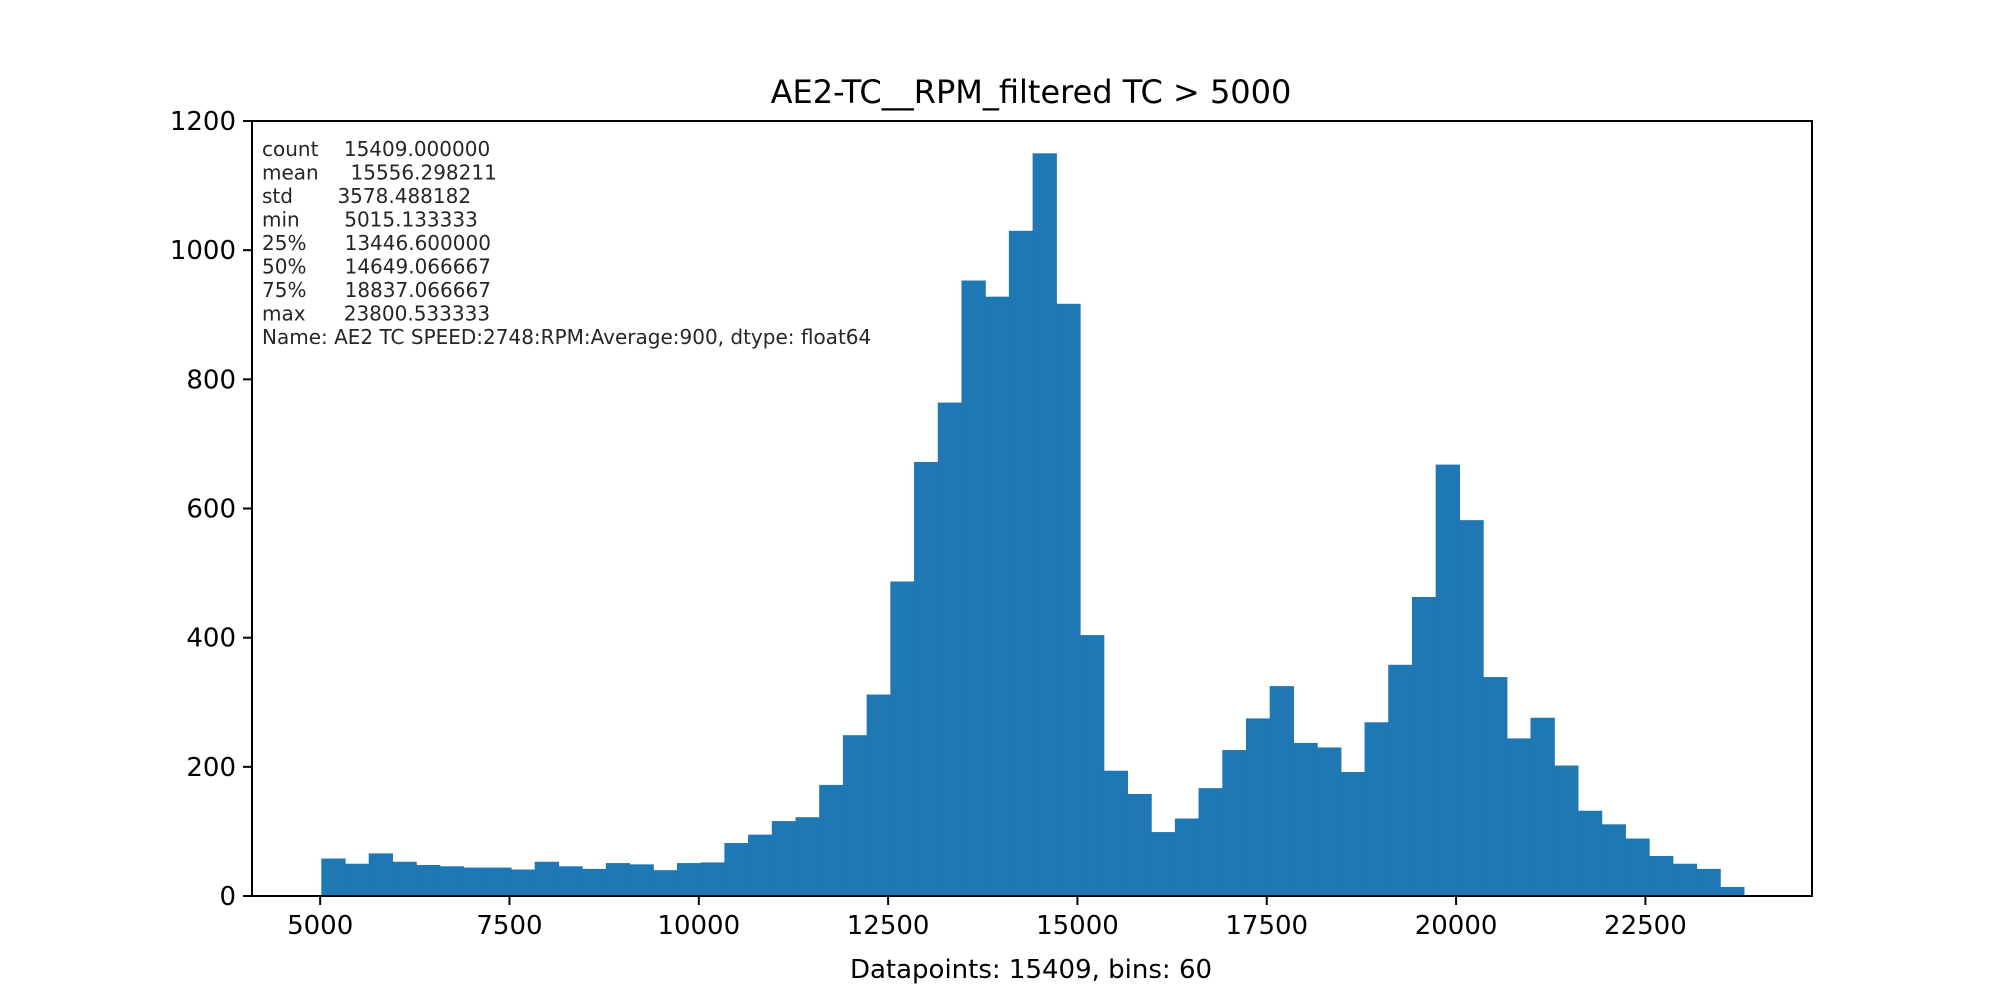 The width and height of the screenshot is (2000, 1004). What do you see at coordinates (698, 926) in the screenshot?
I see `x-tick-label: 10000` at bounding box center [698, 926].